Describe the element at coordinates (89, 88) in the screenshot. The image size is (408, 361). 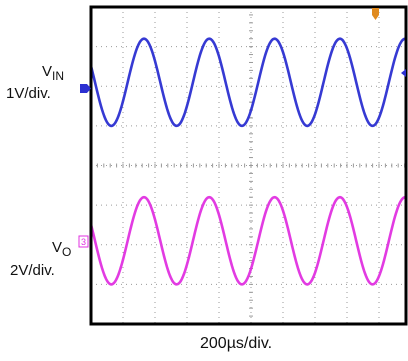
I see `ch1-marker-arrow` at that location.